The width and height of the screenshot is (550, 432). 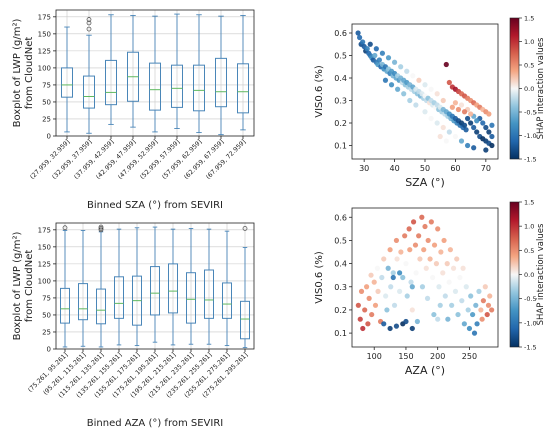 I want to click on y-tick-label: 125, so click(x=44, y=264).